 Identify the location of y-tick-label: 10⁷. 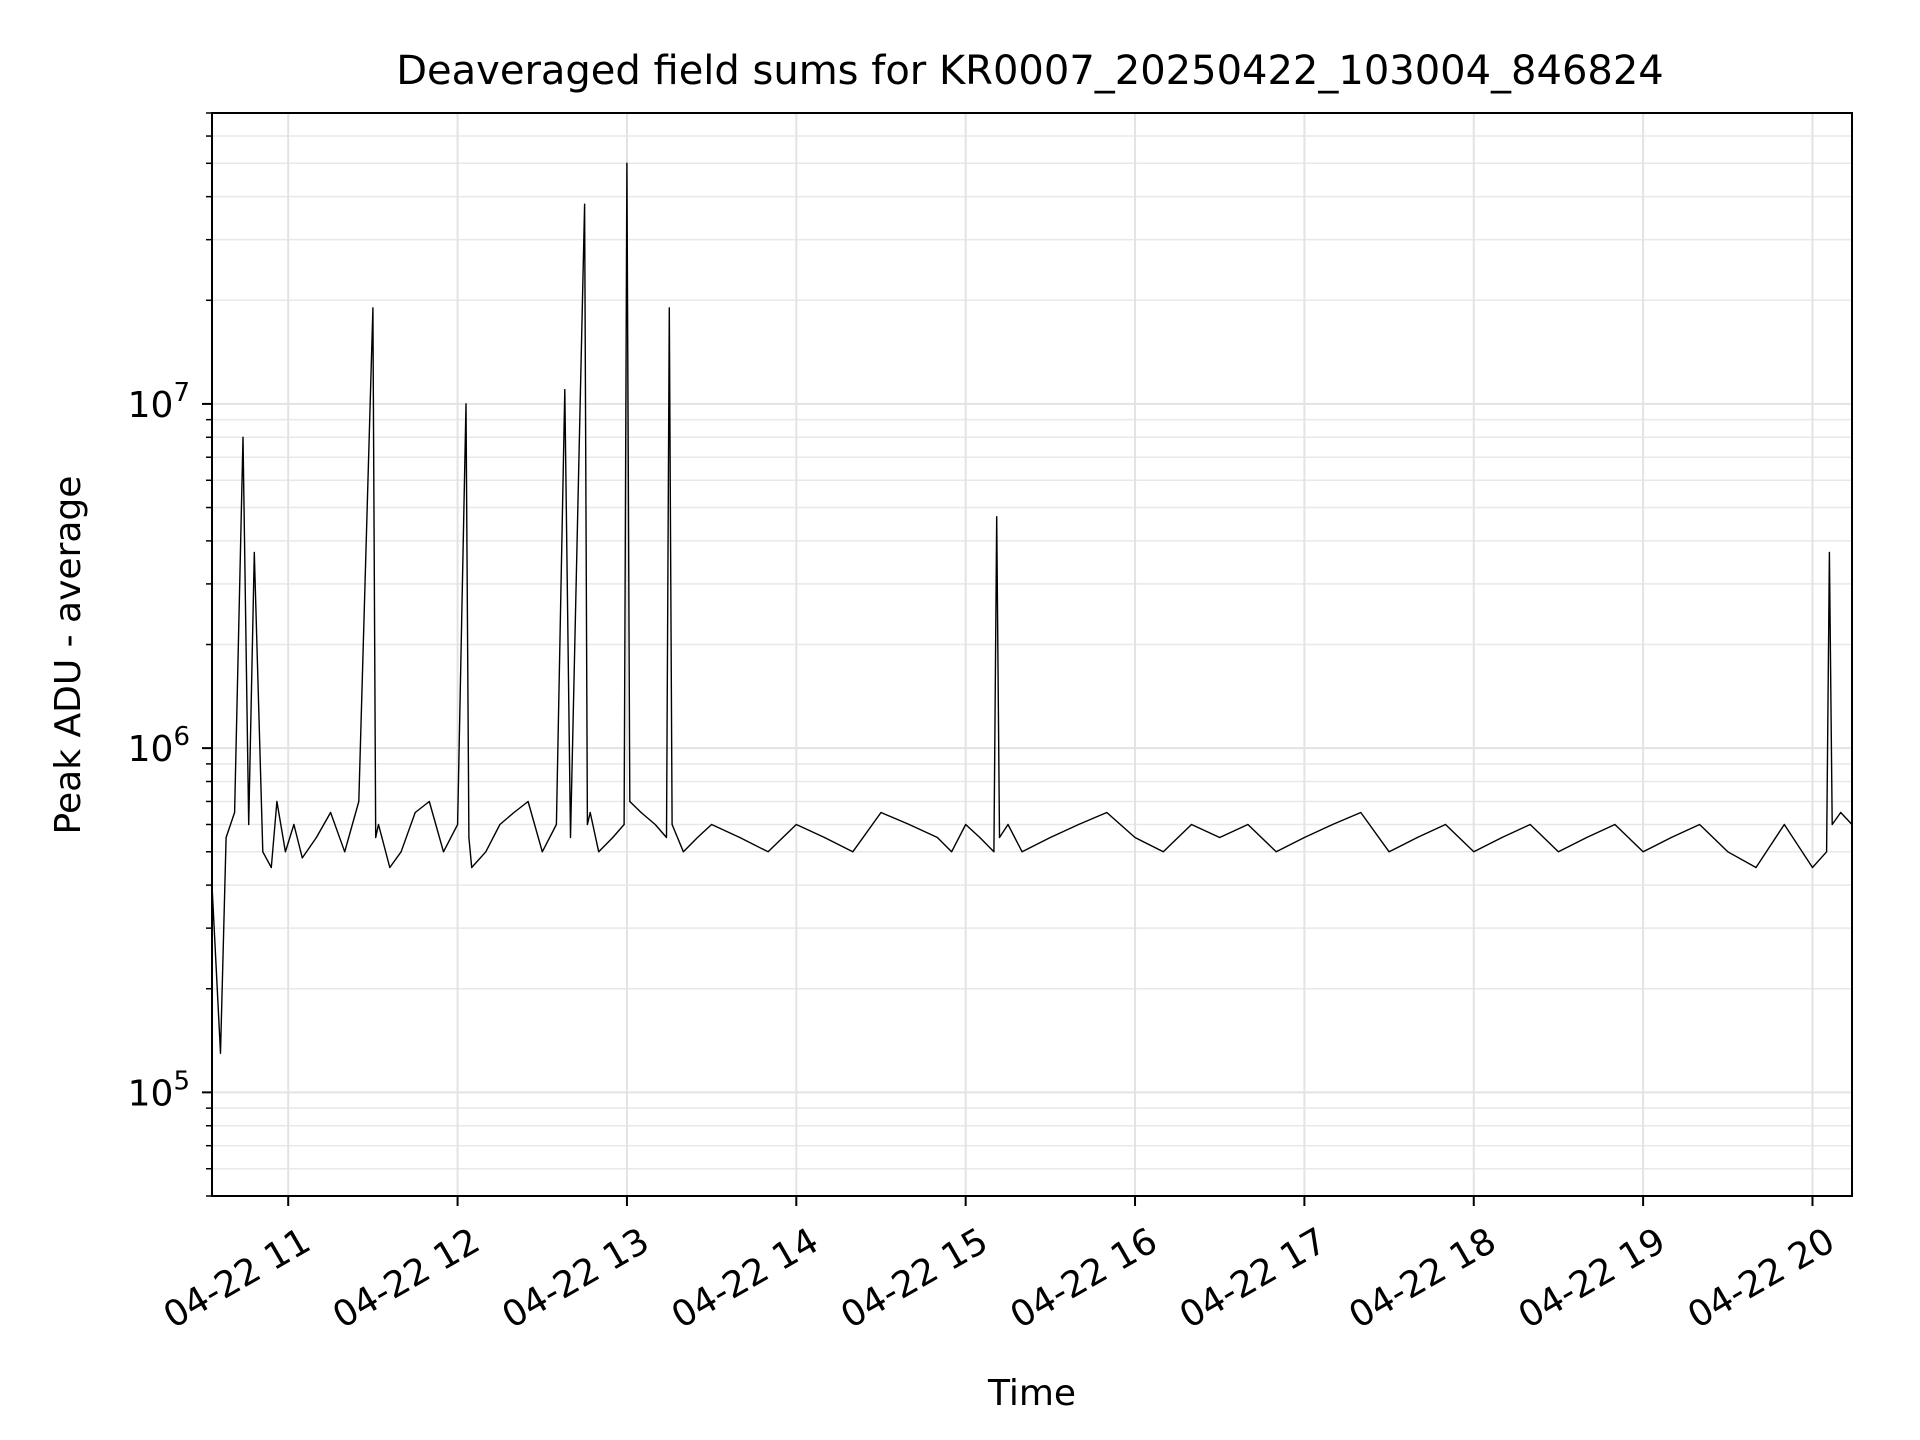
(159, 402).